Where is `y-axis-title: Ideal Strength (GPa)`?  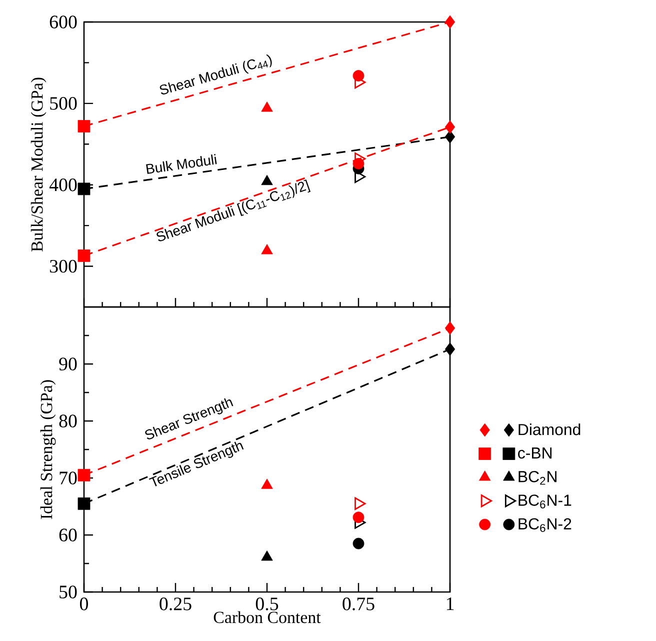
y-axis-title: Ideal Strength (GPa) is located at coordinates (48, 449).